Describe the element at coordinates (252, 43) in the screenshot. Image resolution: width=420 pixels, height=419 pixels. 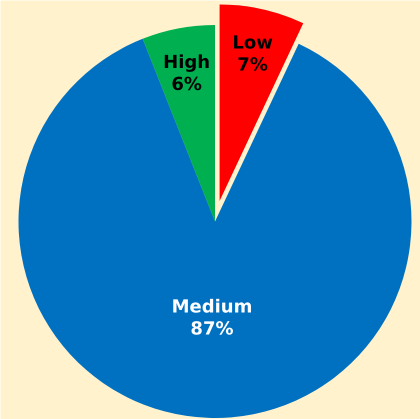
I see `slice-label: Low` at that location.